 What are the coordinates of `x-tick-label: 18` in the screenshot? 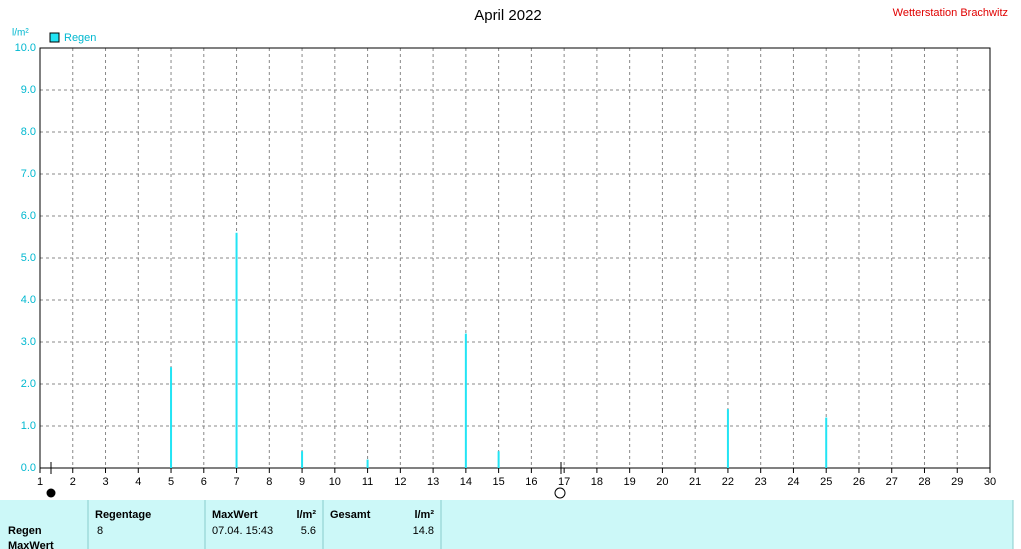 It's located at (597, 482).